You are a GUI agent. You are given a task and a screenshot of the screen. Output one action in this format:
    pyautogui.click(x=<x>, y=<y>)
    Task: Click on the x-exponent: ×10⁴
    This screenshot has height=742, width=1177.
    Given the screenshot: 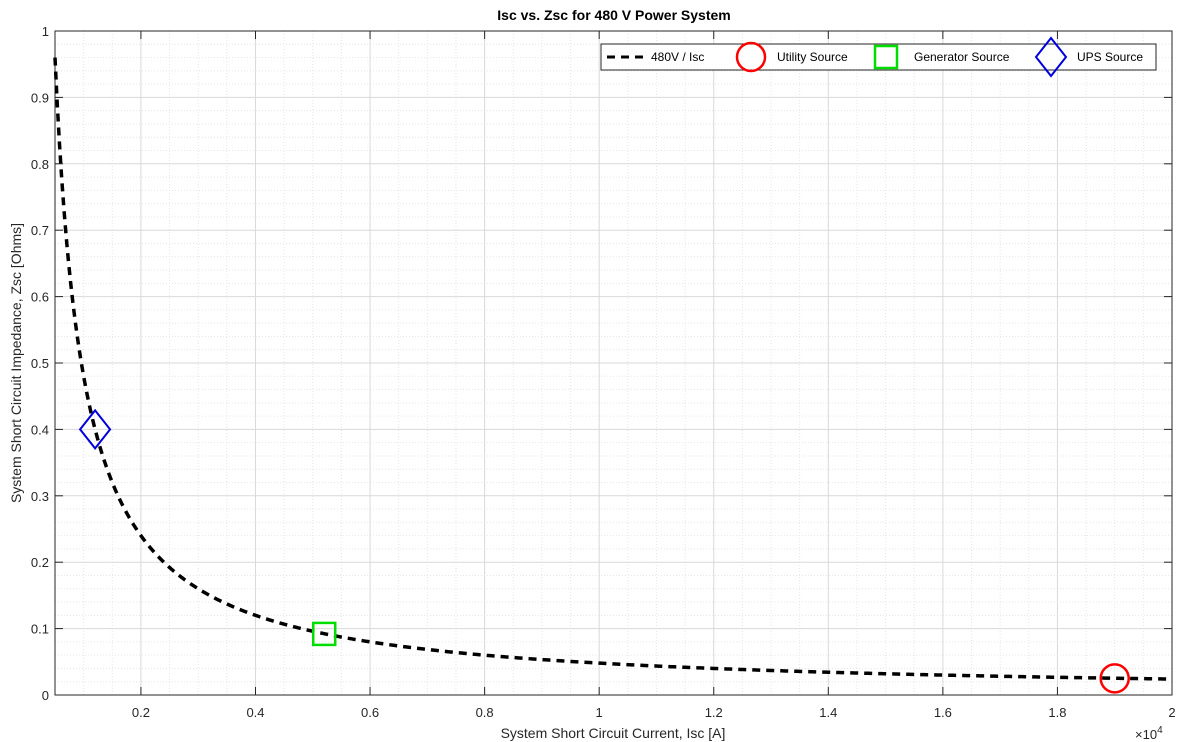 What is the action you would take?
    pyautogui.click(x=1149, y=733)
    